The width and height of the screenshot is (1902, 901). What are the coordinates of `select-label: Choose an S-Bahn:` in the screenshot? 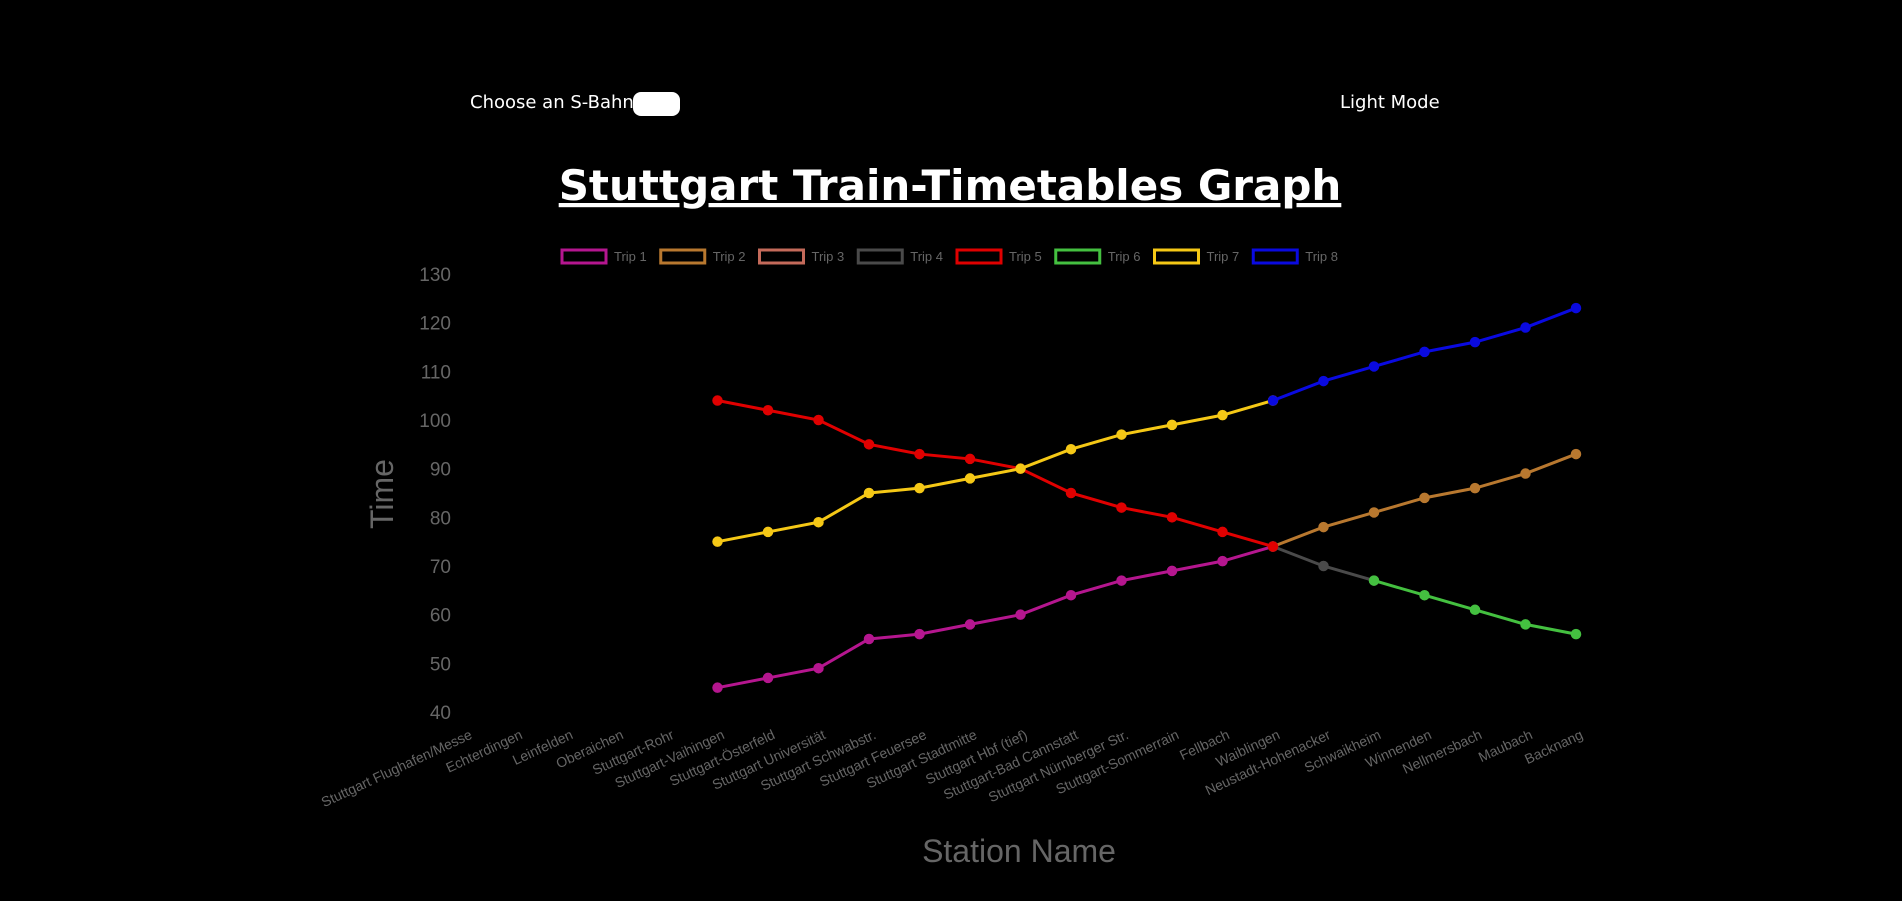 It's located at (555, 102).